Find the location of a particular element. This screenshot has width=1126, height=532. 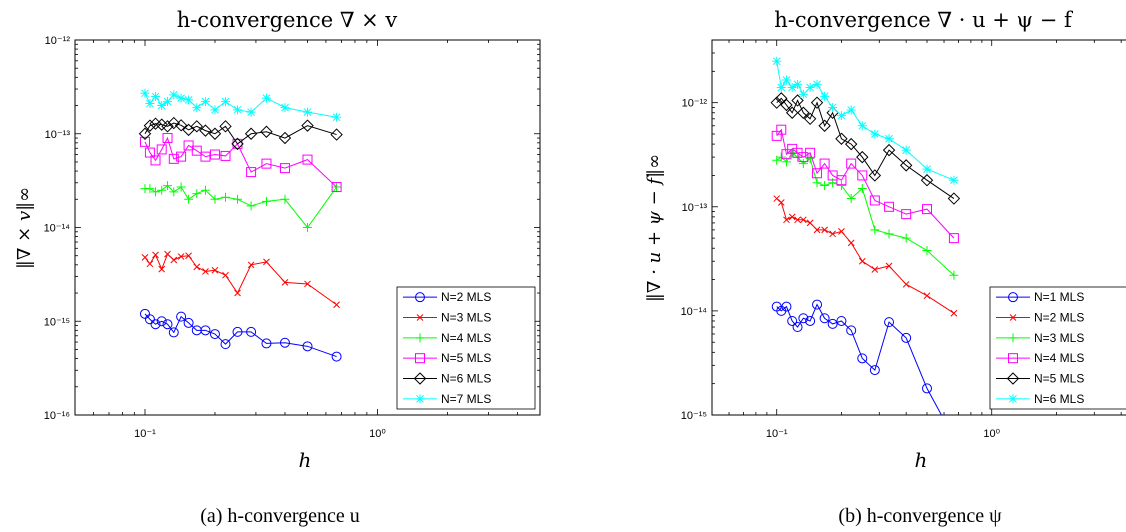

panel-b-ylabel: ‖∇ · u + ψ − f‖∞ is located at coordinates (654, 228).